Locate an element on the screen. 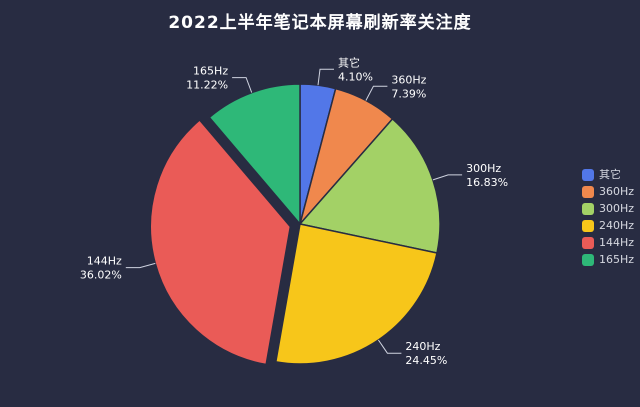  label-line-240Hz is located at coordinates (389, 346).